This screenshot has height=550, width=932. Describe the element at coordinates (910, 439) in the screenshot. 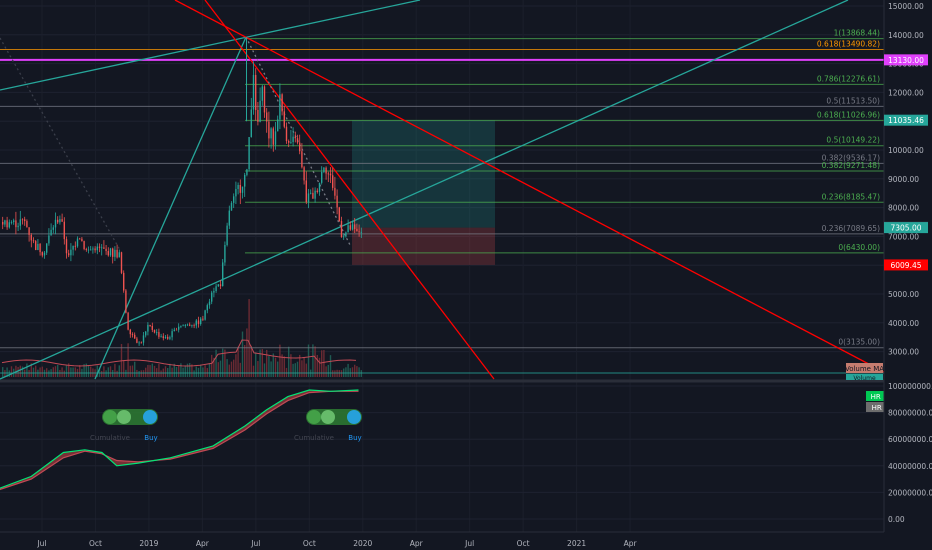

I see `indicator-tick-label: 60000000.00` at that location.